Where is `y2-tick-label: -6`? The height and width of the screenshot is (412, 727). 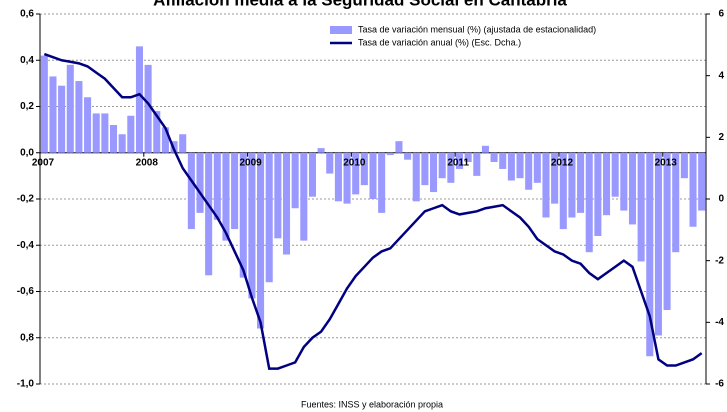
y2-tick-label: -6 is located at coordinates (719, 384).